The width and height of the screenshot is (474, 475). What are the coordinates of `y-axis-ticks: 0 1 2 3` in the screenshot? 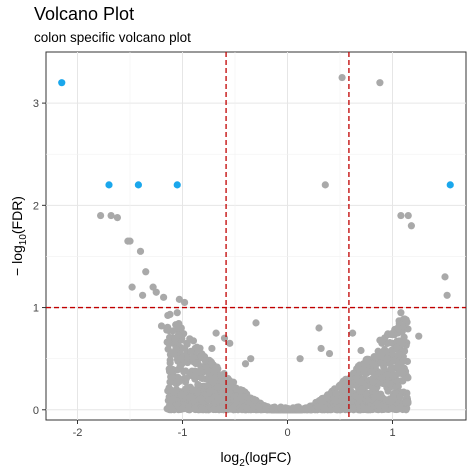 It's located at (39, 257).